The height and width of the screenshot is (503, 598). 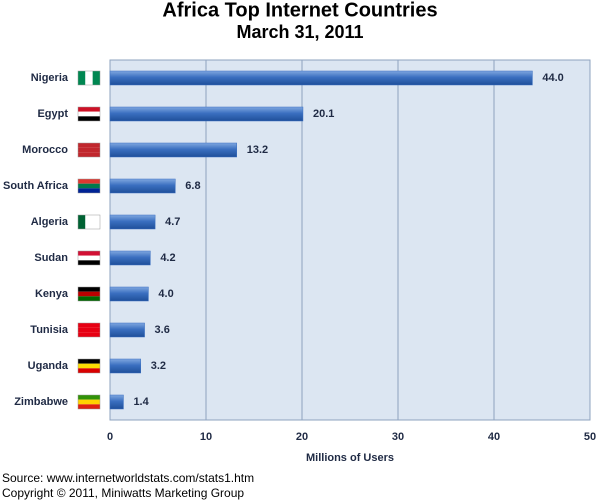 What do you see at coordinates (48, 366) in the screenshot?
I see `y-tick-label: Uganda` at bounding box center [48, 366].